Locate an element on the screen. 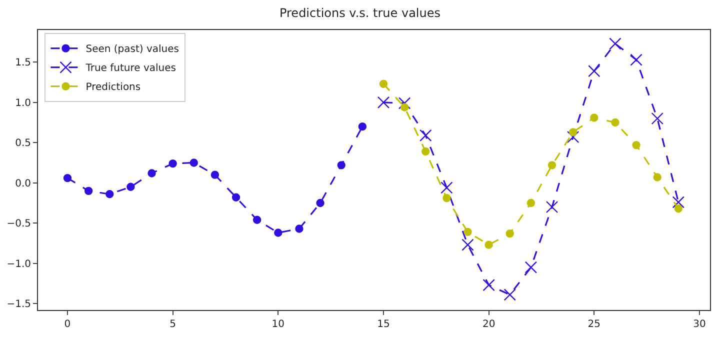  x-tick-label: 0 is located at coordinates (67, 324).